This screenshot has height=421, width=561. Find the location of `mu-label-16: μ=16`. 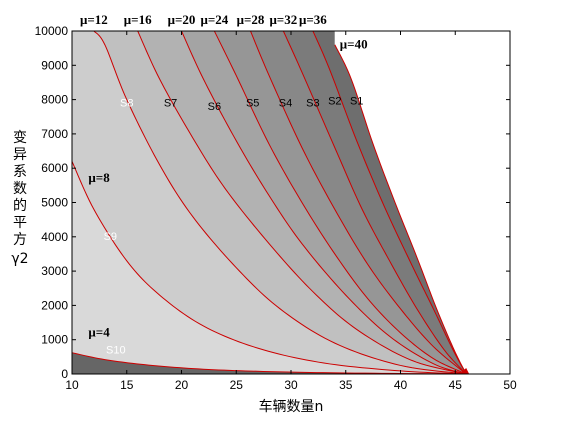

mu-label-16: μ=16 is located at coordinates (138, 19).